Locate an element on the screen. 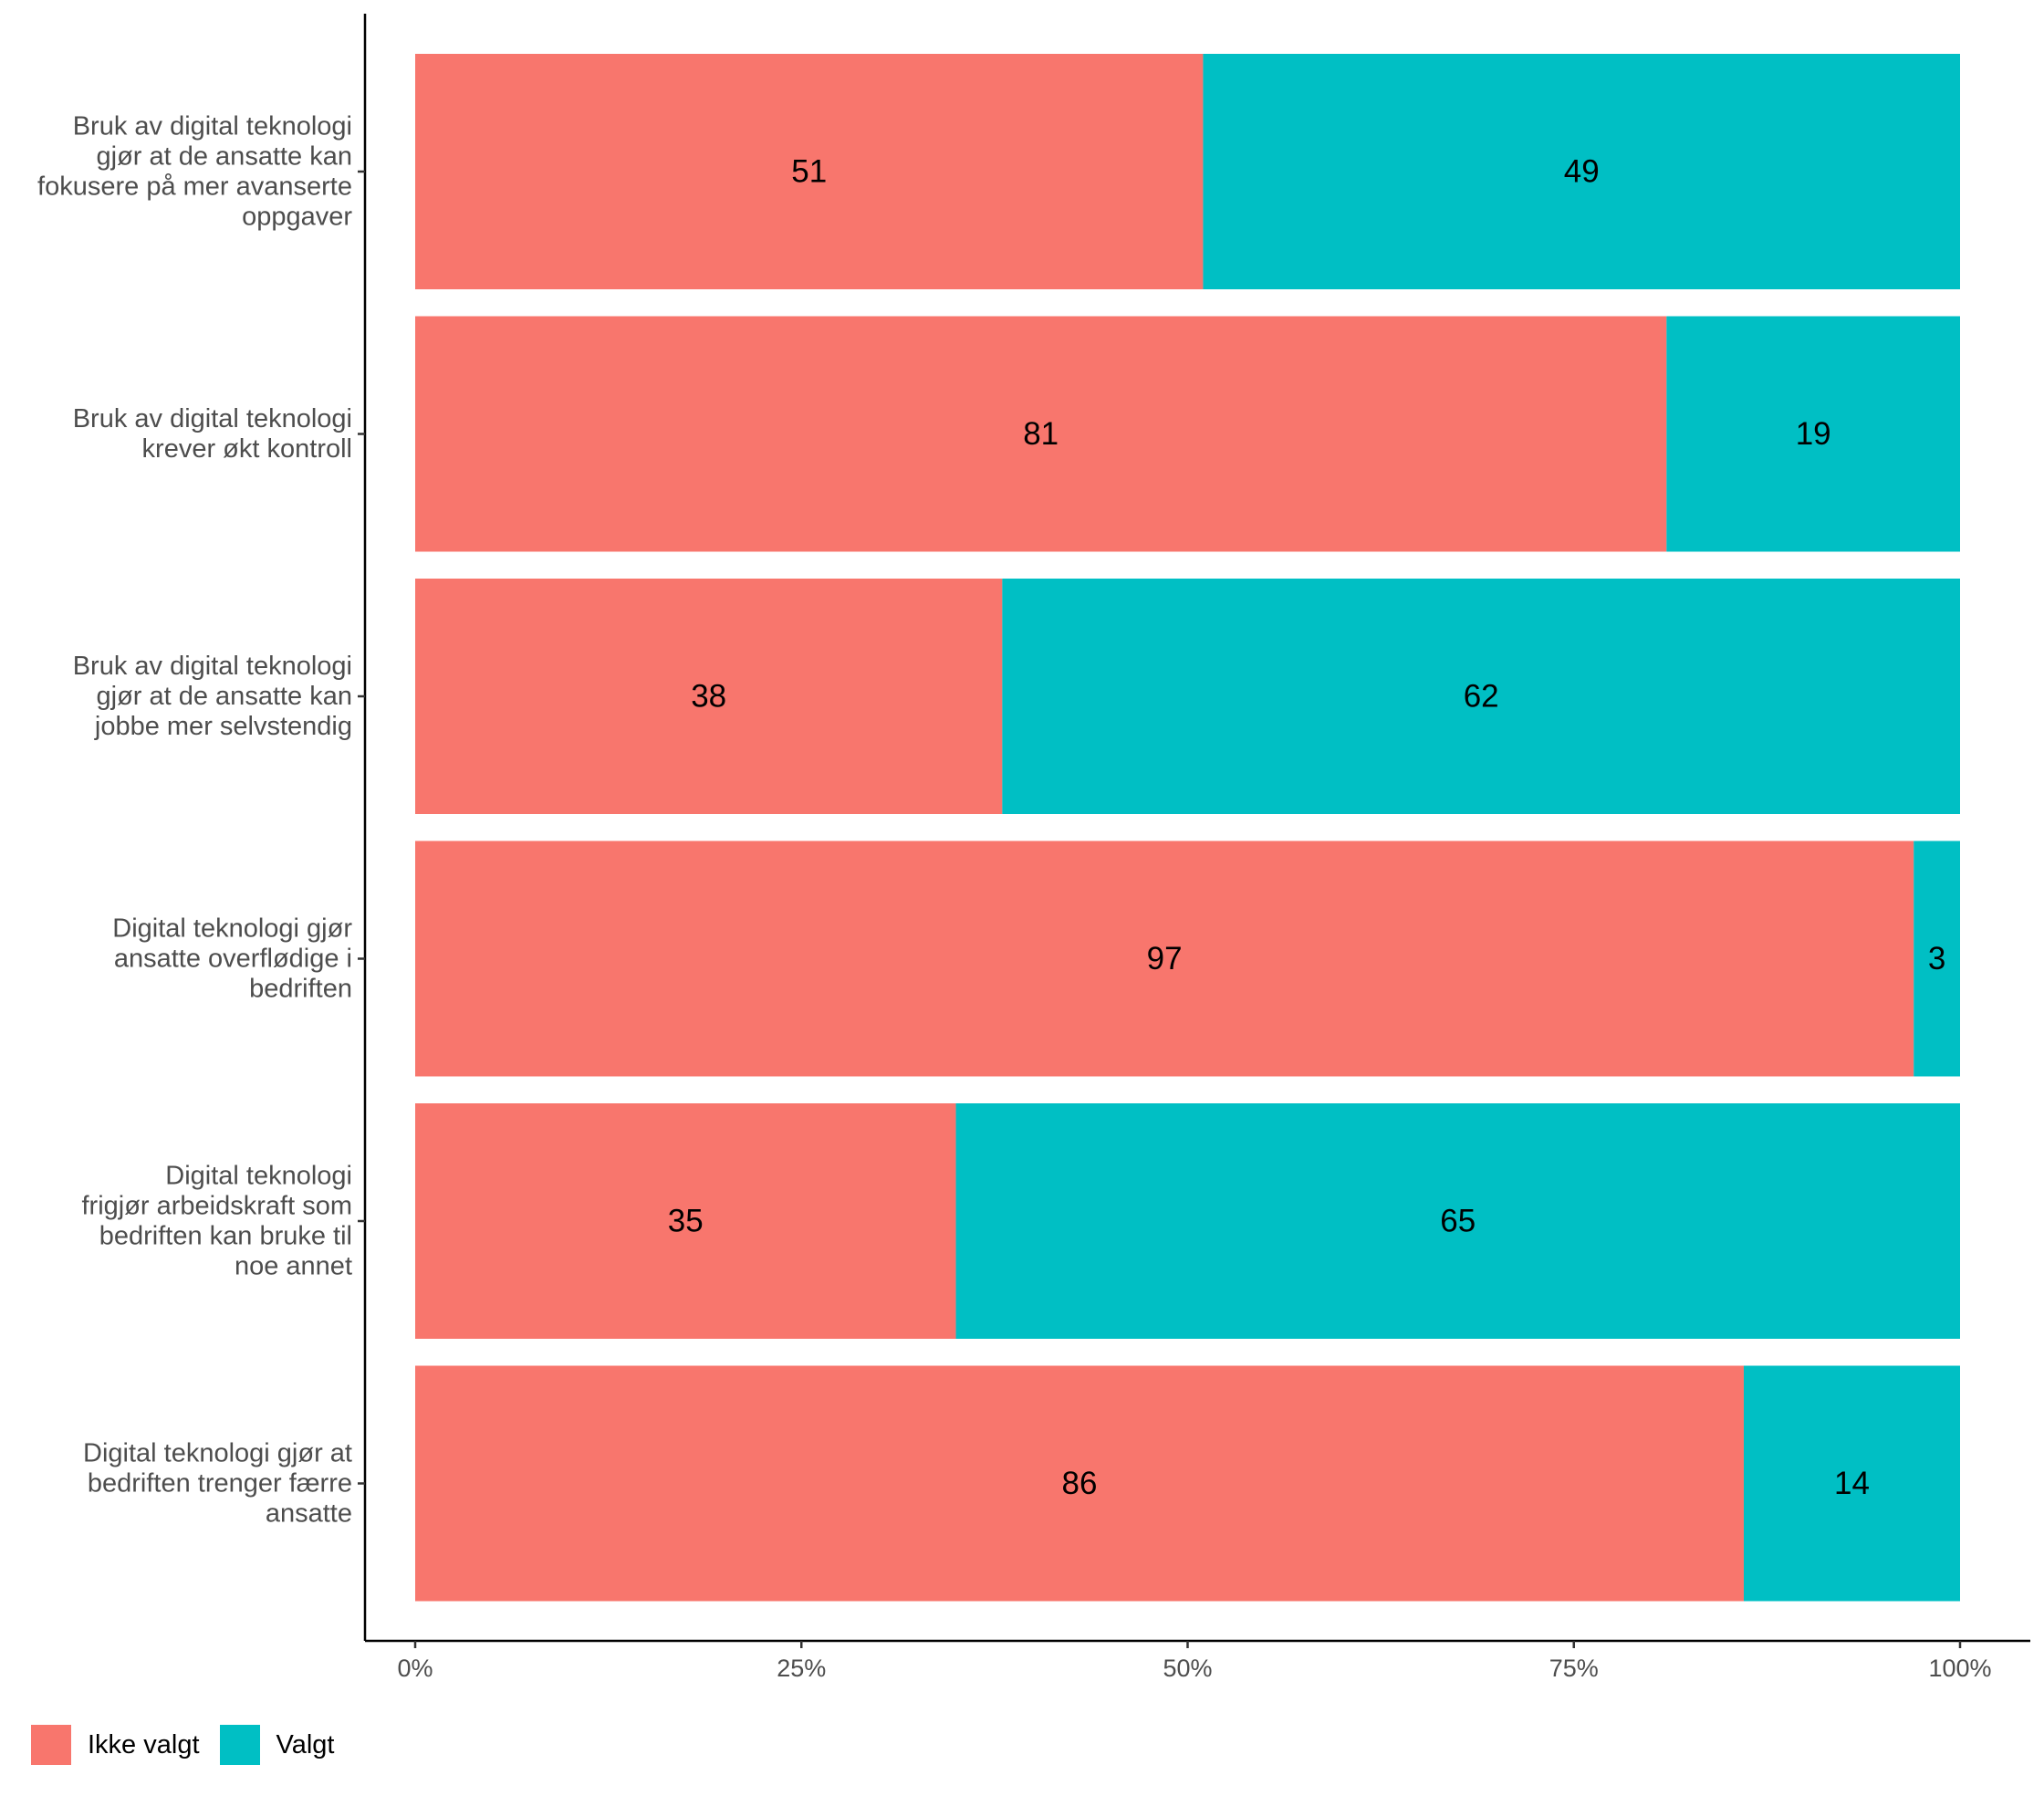  category-label-line: bedriften kan bruke til is located at coordinates (225, 1236).